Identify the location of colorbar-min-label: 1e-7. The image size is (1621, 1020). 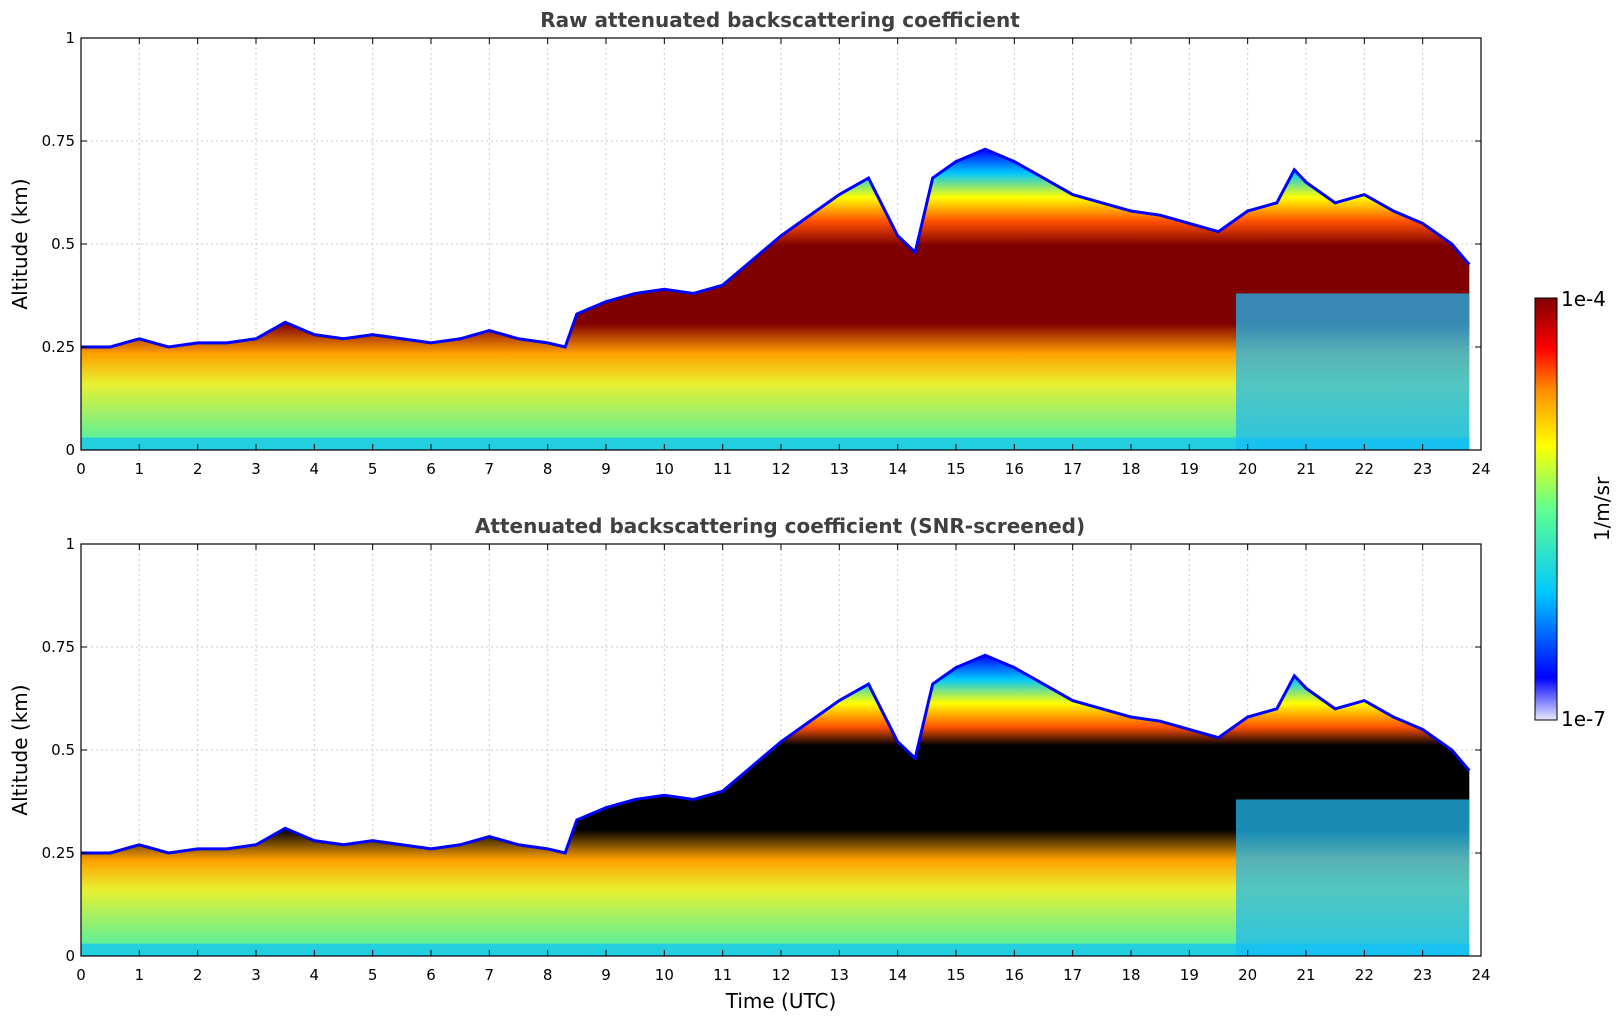
(1583, 719).